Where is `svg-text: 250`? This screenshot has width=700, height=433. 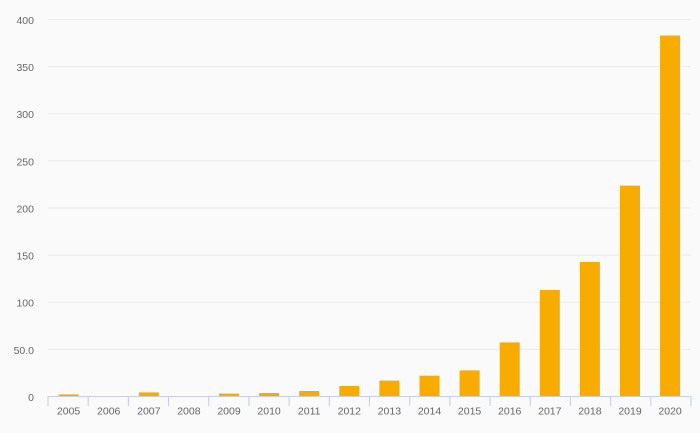
svg-text: 250 is located at coordinates (25, 162).